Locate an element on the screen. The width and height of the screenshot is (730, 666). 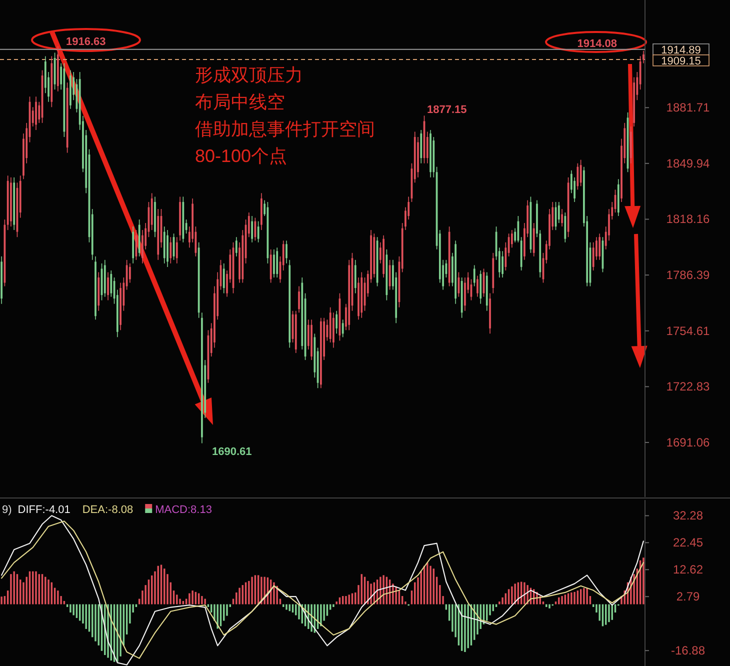
y-tick-label: 1754.61 is located at coordinates (688, 331).